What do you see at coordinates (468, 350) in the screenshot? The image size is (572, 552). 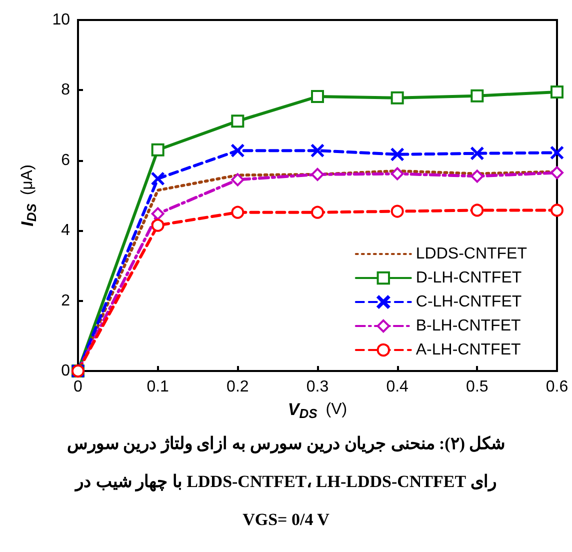 I see `legend-label: A-LH-CNTFET` at bounding box center [468, 350].